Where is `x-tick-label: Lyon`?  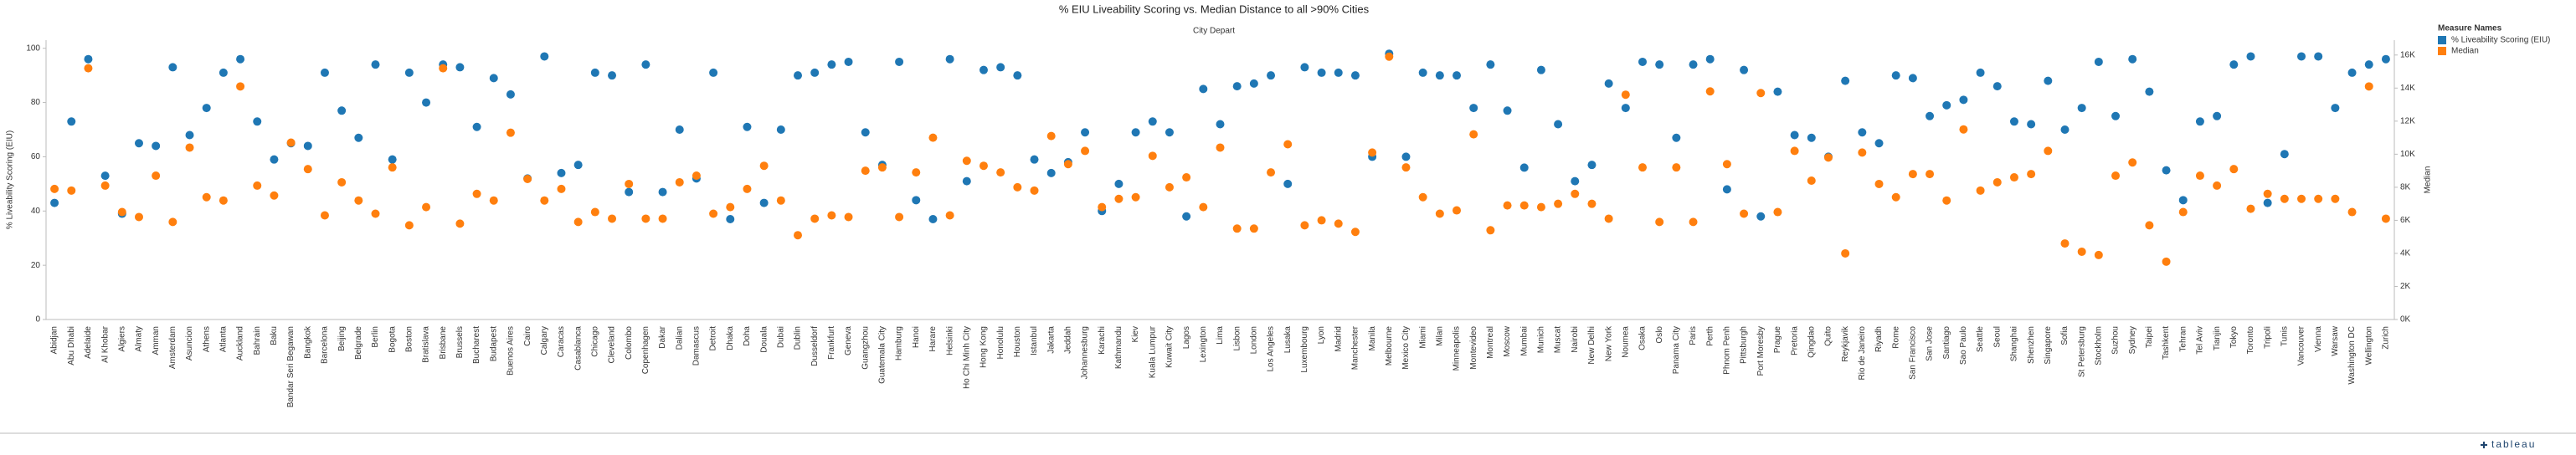 x-tick-label: Lyon is located at coordinates (1321, 335).